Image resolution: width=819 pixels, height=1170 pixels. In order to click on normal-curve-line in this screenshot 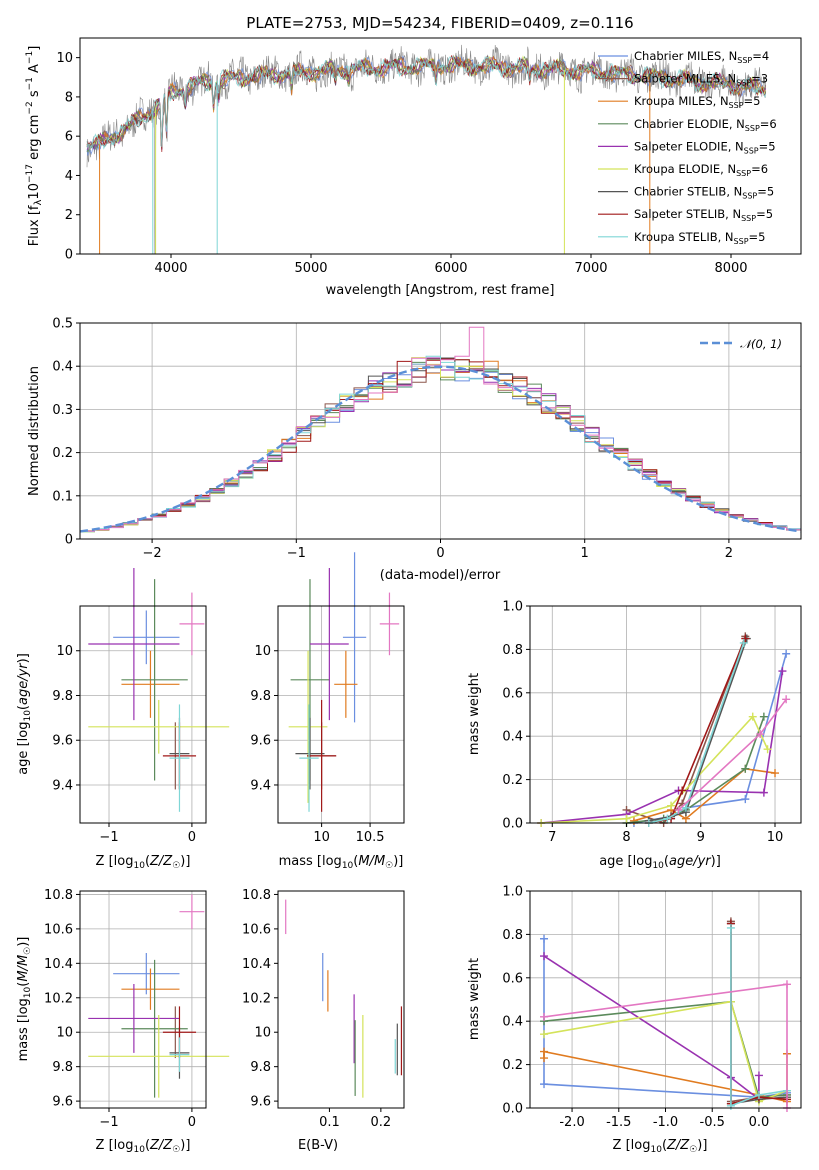, I will do `click(440, 449)`.